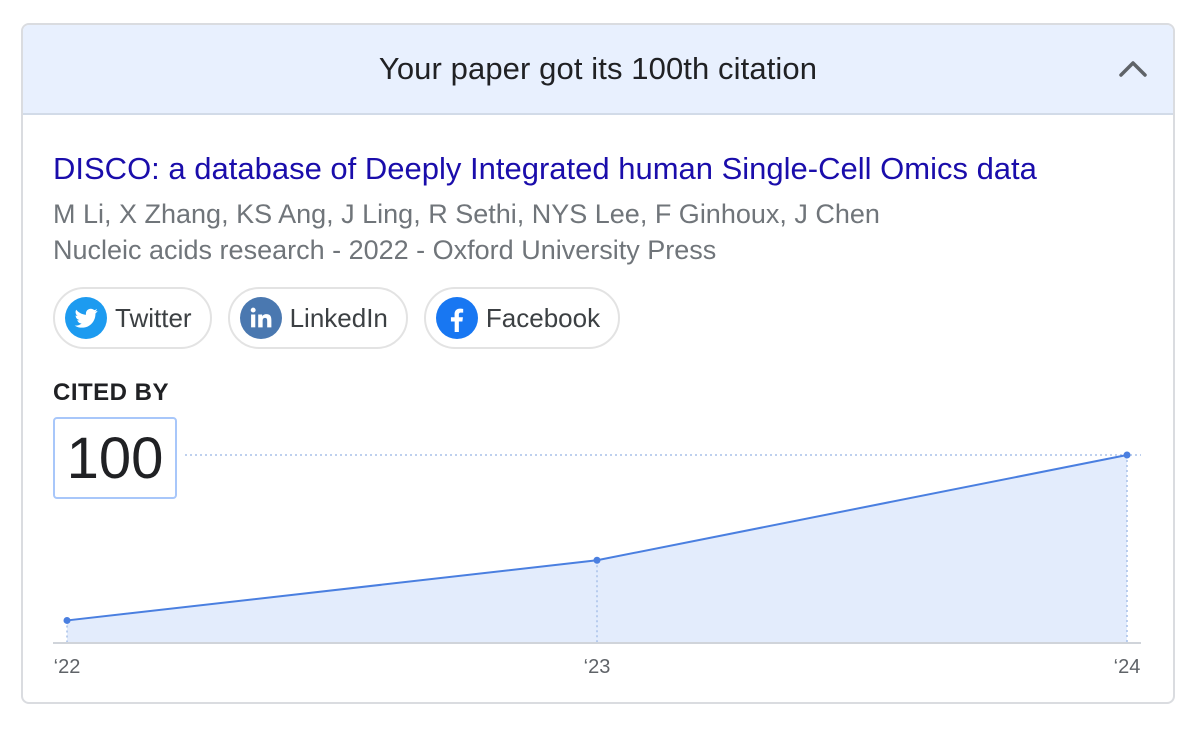 Image resolution: width=1200 pixels, height=742 pixels. What do you see at coordinates (597, 667) in the screenshot?
I see `chart-x-tick-label: ‘23` at bounding box center [597, 667].